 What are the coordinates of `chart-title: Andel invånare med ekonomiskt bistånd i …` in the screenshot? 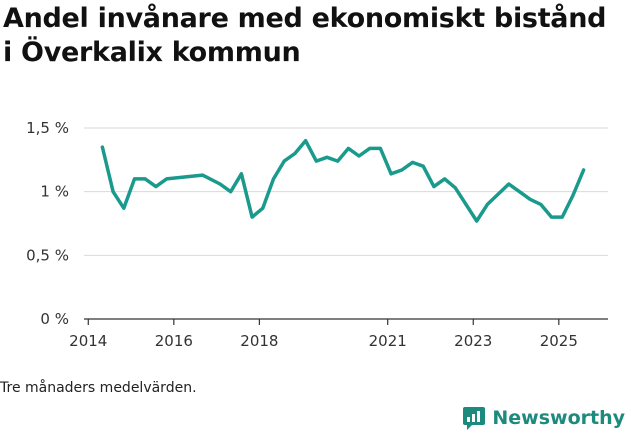 It's located at (305, 35).